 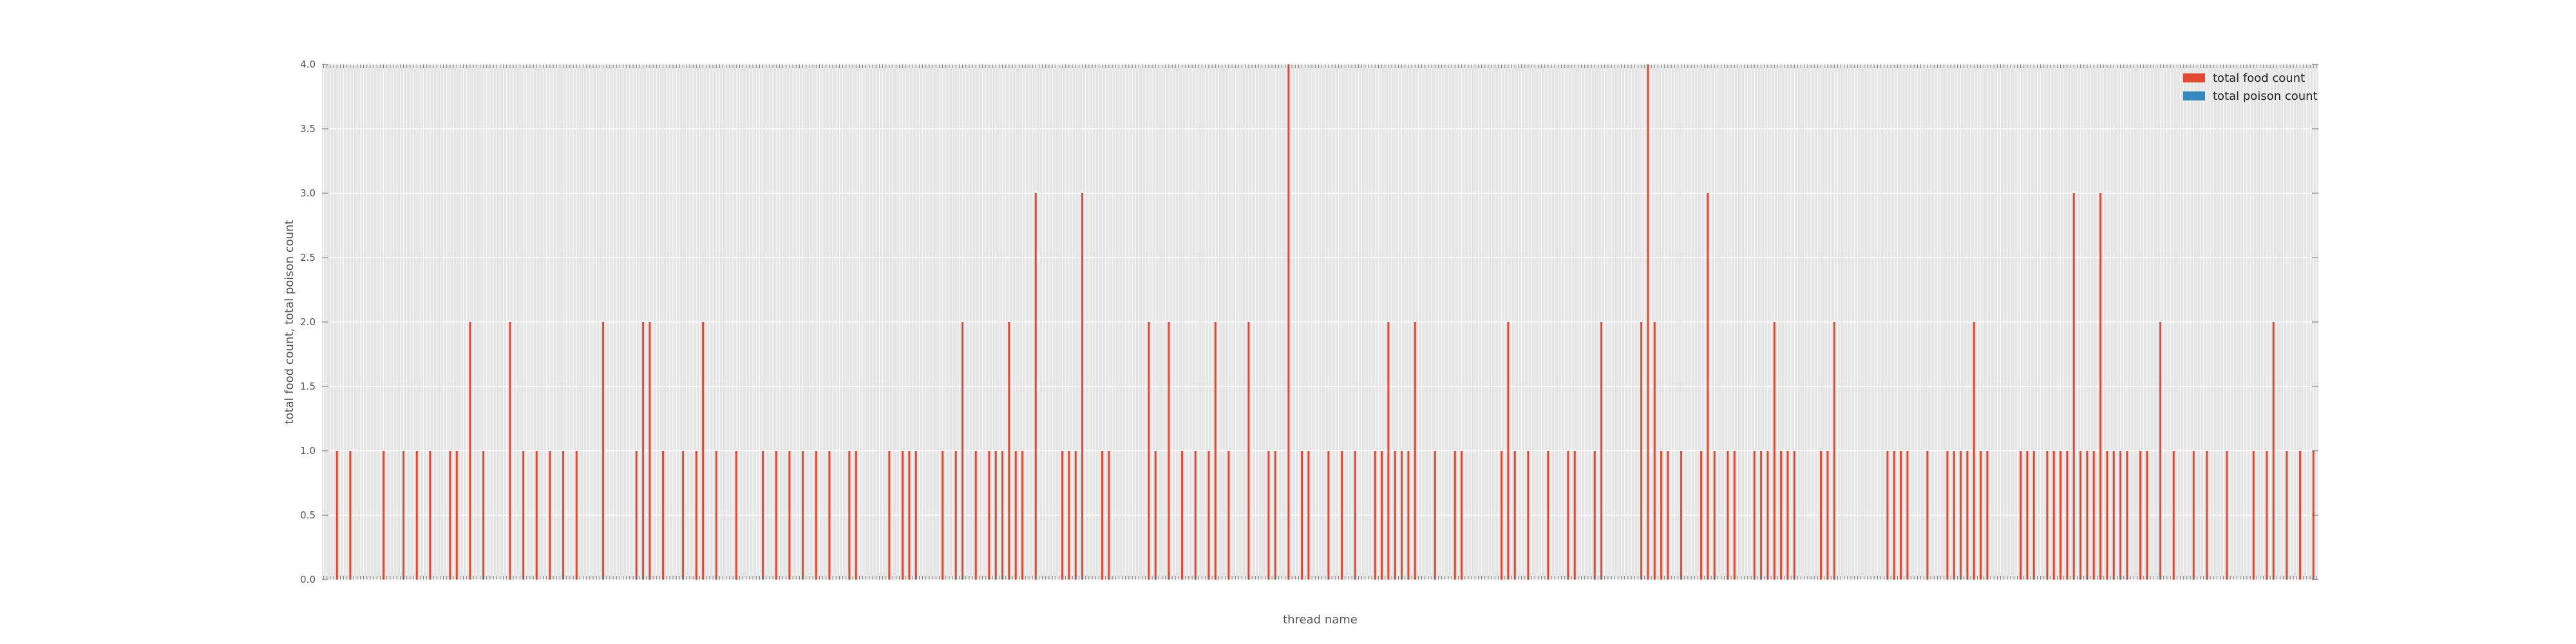 What do you see at coordinates (308, 451) in the screenshot?
I see `y-tick-label: 1.0` at bounding box center [308, 451].